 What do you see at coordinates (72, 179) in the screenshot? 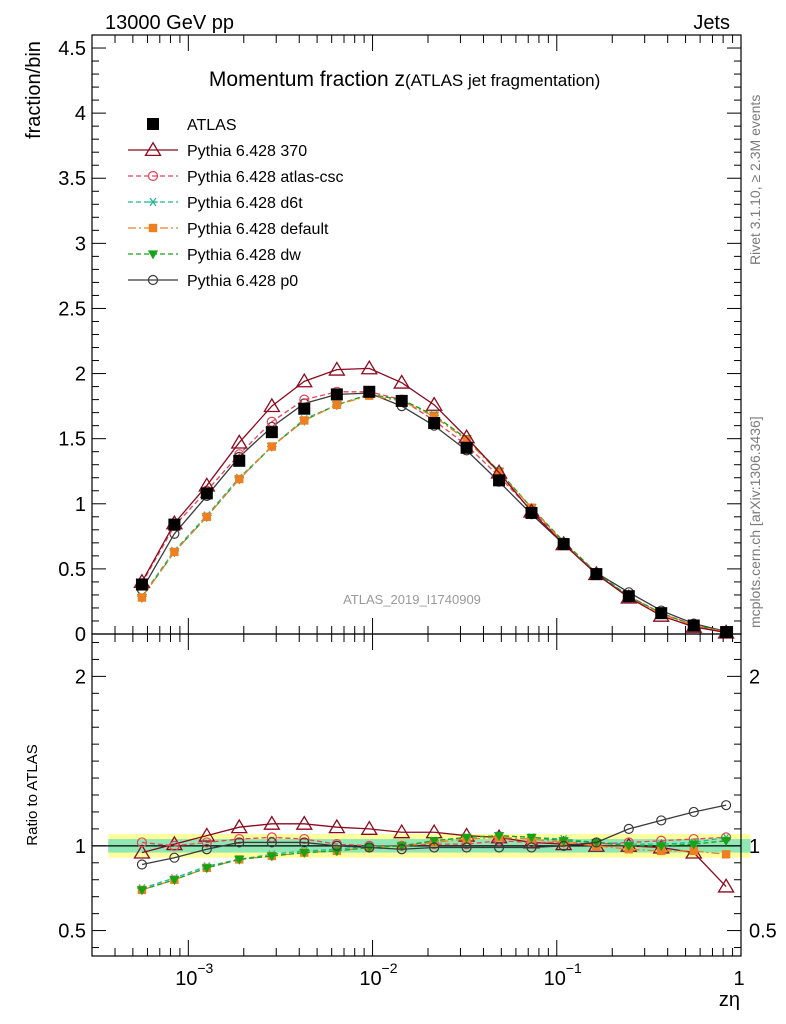
I see `main-y-tick-label: 3.5` at bounding box center [72, 179].